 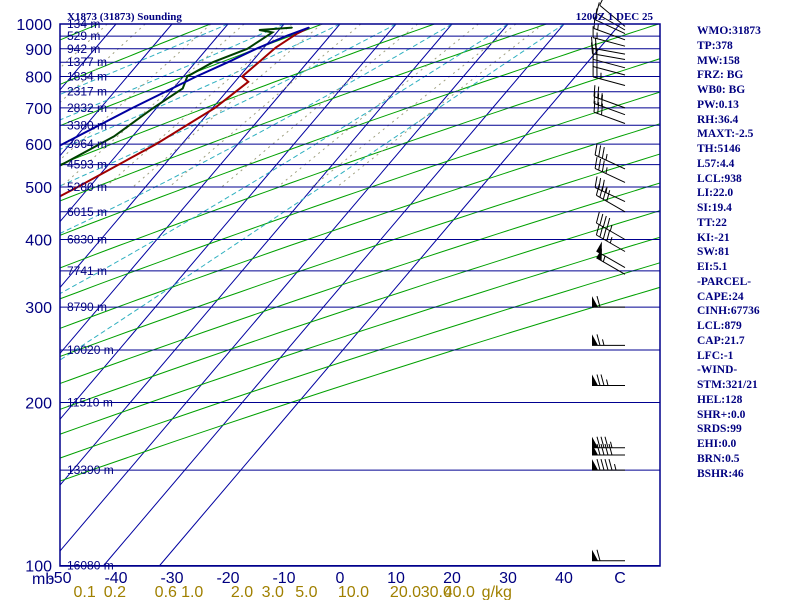 What do you see at coordinates (727, 385) in the screenshot?
I see `sounding-index: STM:321/21` at bounding box center [727, 385].